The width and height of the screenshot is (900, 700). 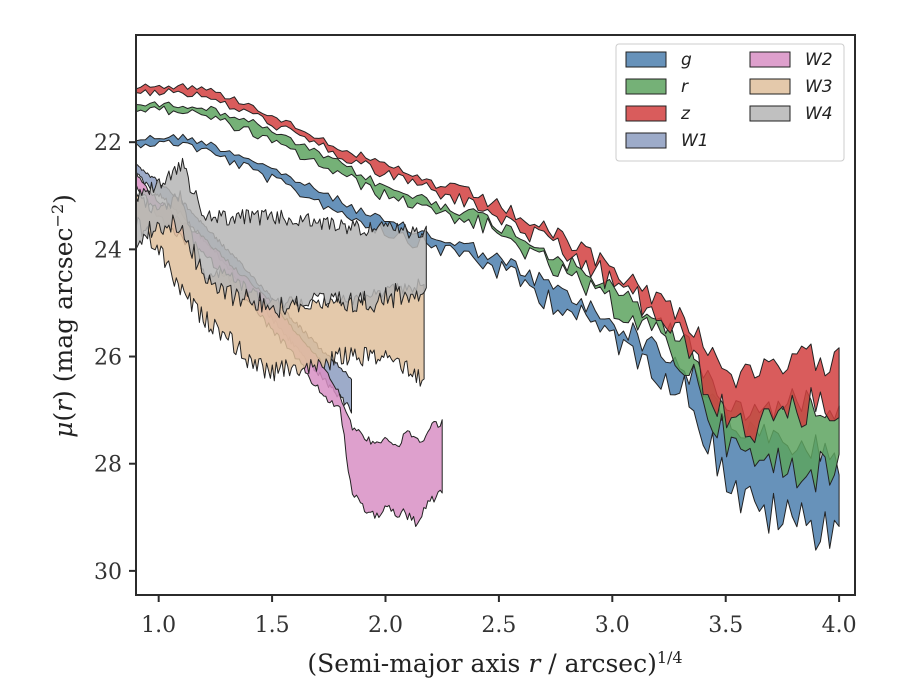 I want to click on y-tick-label: 24, so click(x=108, y=250).